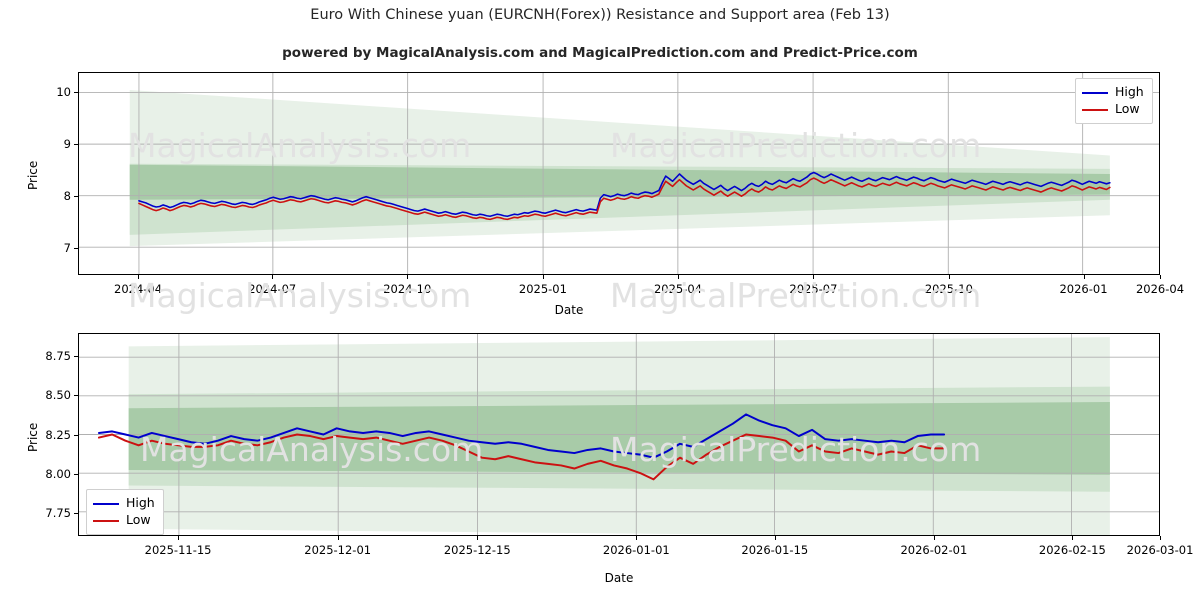  I want to click on x-tick-label: 2026-01-01, so click(636, 550).